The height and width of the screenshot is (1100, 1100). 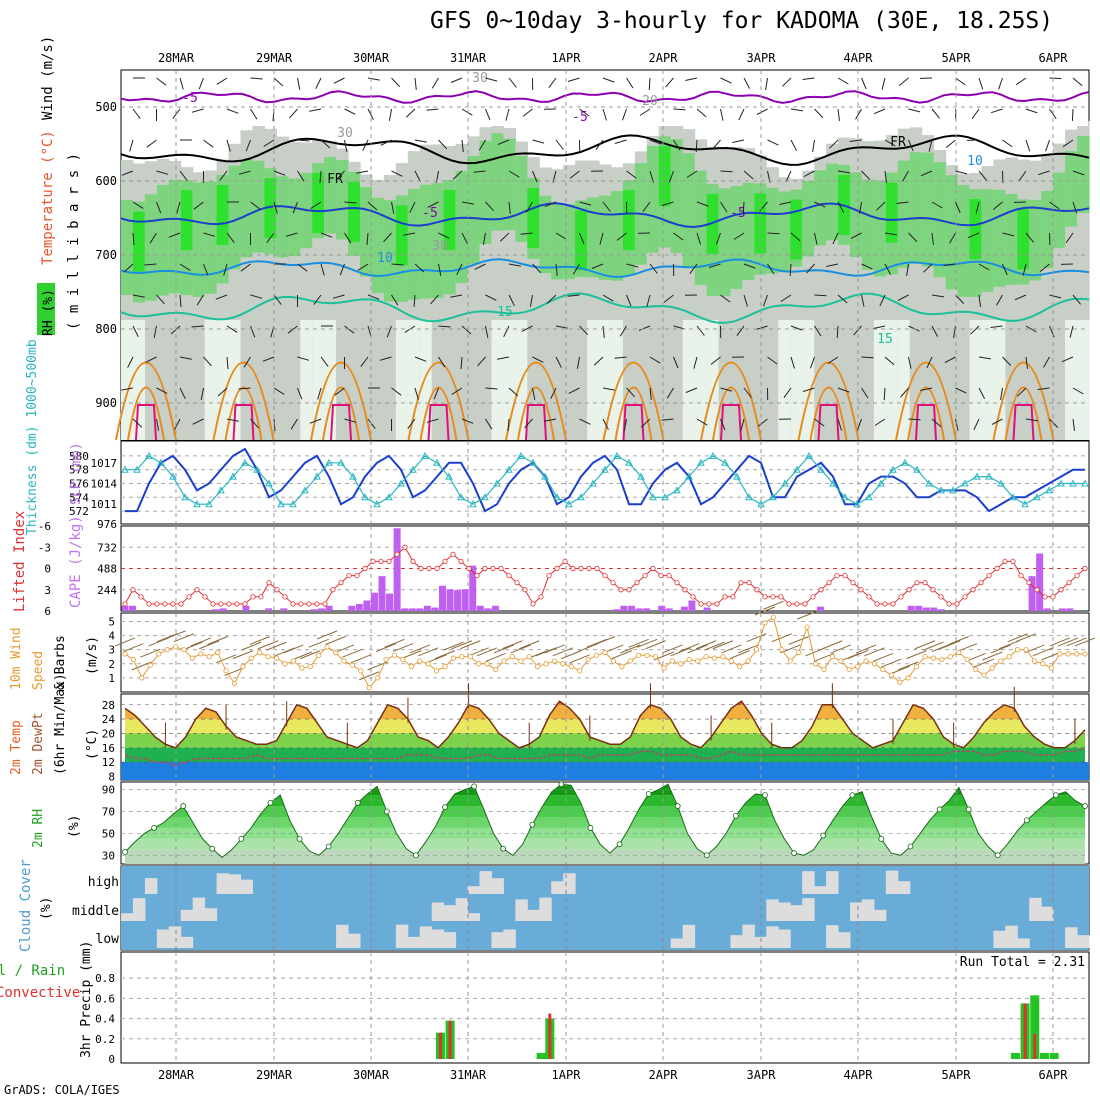 What do you see at coordinates (859, 1075) in the screenshot?
I see `date-tick-bottom: 4APR` at bounding box center [859, 1075].